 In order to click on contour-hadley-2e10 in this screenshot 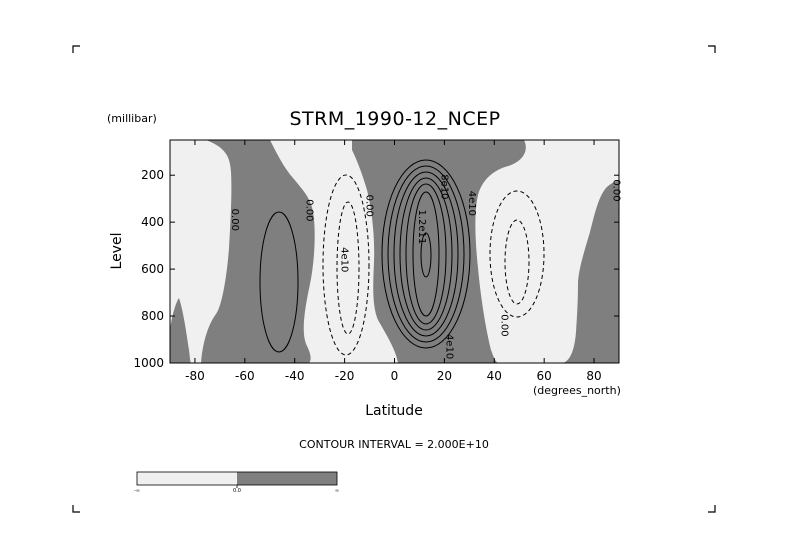, I will do `click(426, 254)`.